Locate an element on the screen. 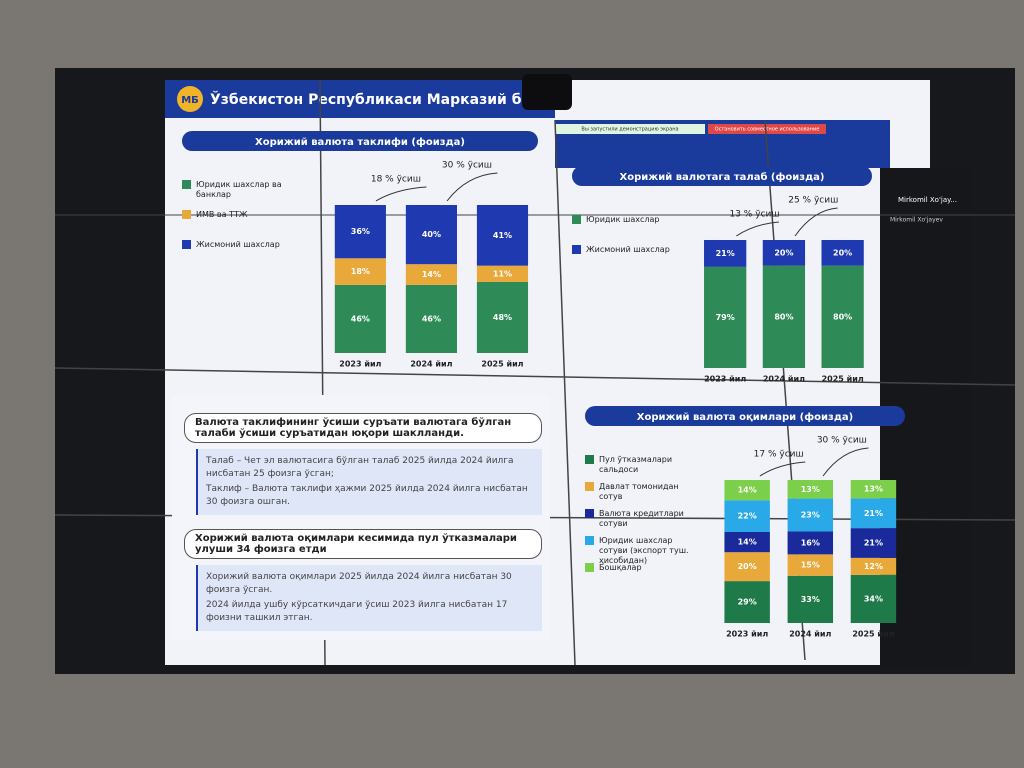  bezel is located at coordinates (565, 392).